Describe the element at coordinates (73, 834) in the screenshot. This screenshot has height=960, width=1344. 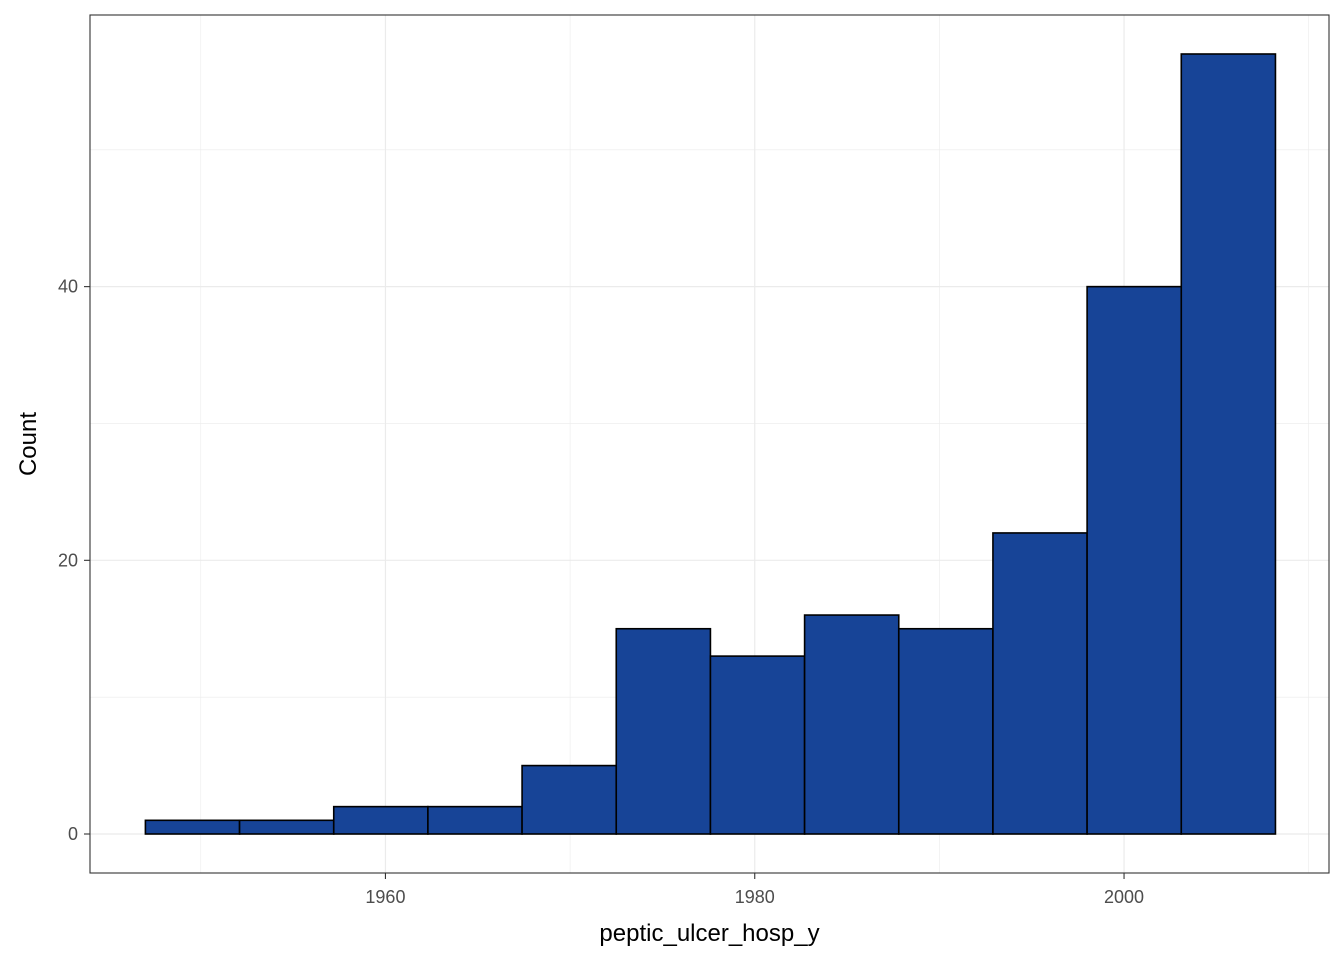
I see `y-tick-label: 0` at that location.